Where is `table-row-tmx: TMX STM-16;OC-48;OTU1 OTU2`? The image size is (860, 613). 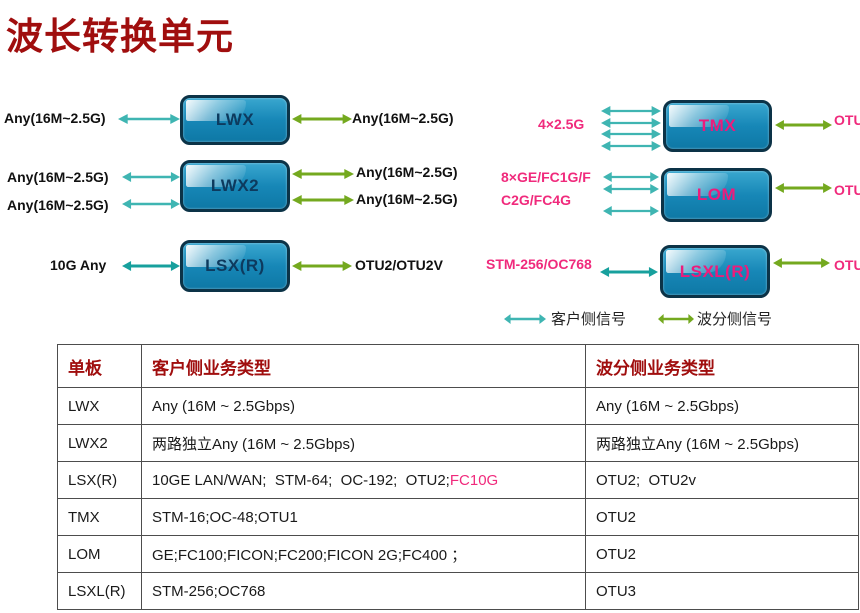 table-row-tmx: TMX STM-16;OC-48;OTU1 OTU2 is located at coordinates (458, 517).